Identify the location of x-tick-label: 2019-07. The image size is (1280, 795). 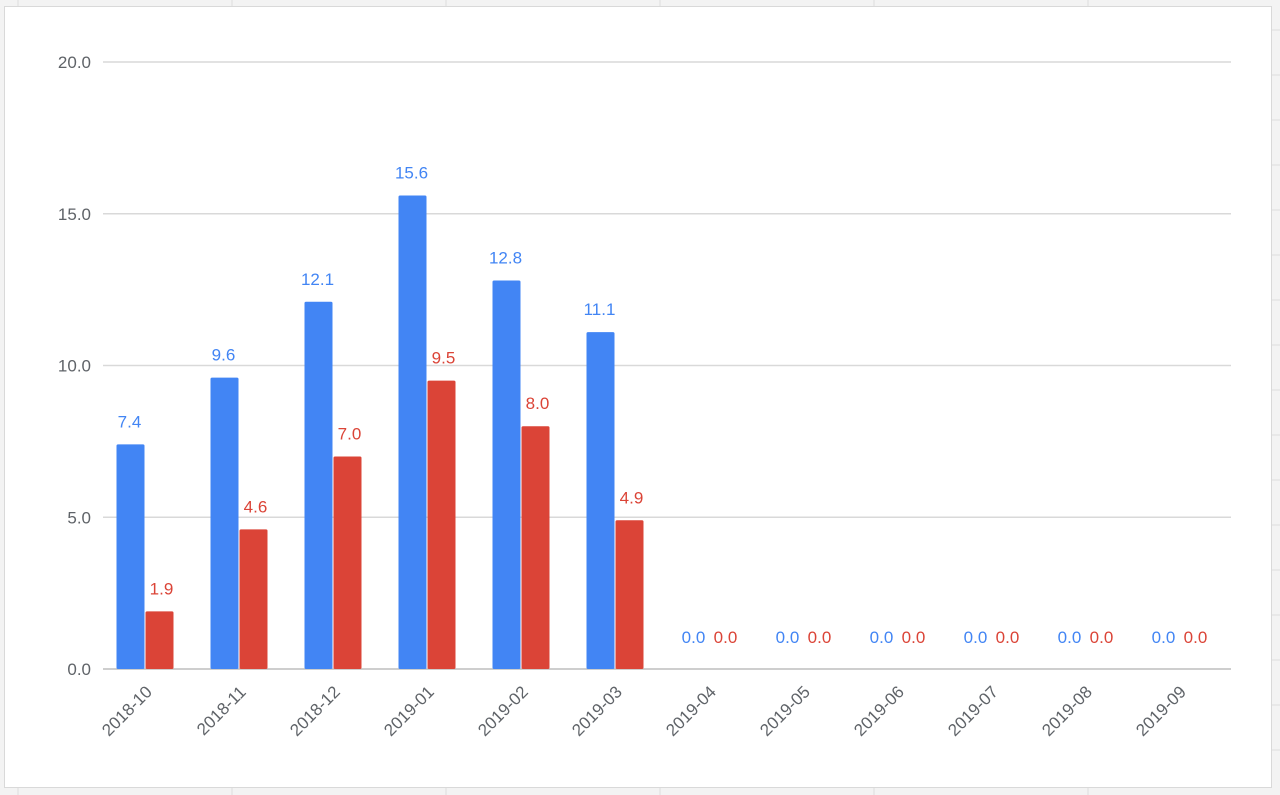
(973, 711).